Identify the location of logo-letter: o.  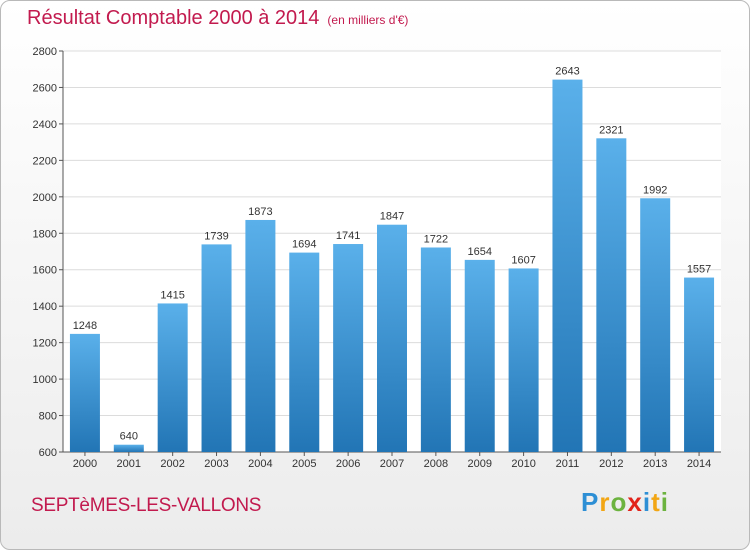
(619, 502).